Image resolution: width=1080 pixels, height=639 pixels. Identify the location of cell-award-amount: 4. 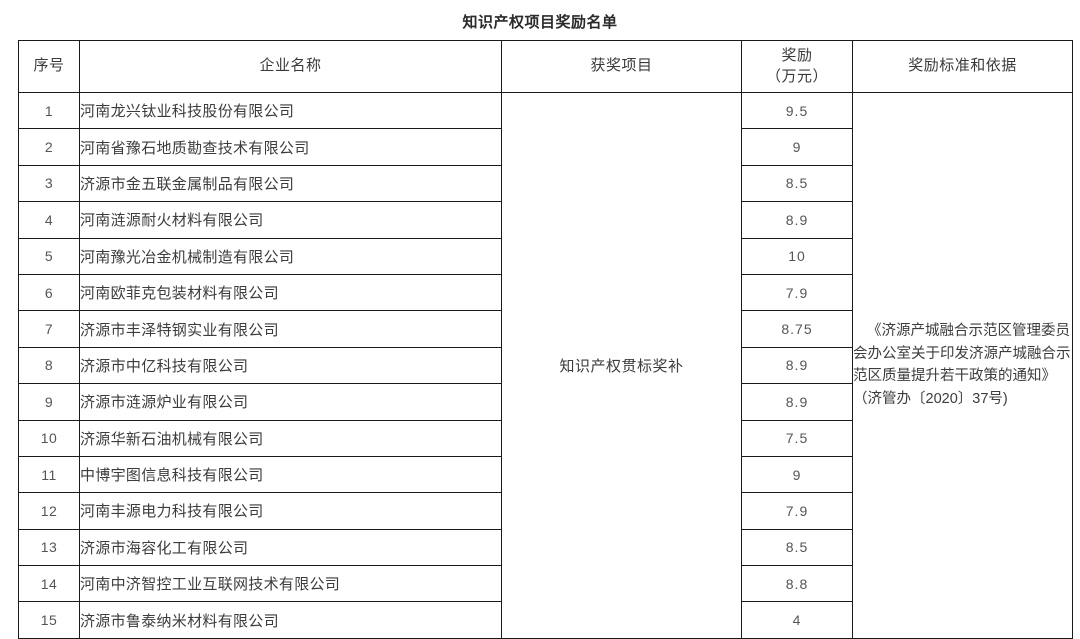
(797, 620).